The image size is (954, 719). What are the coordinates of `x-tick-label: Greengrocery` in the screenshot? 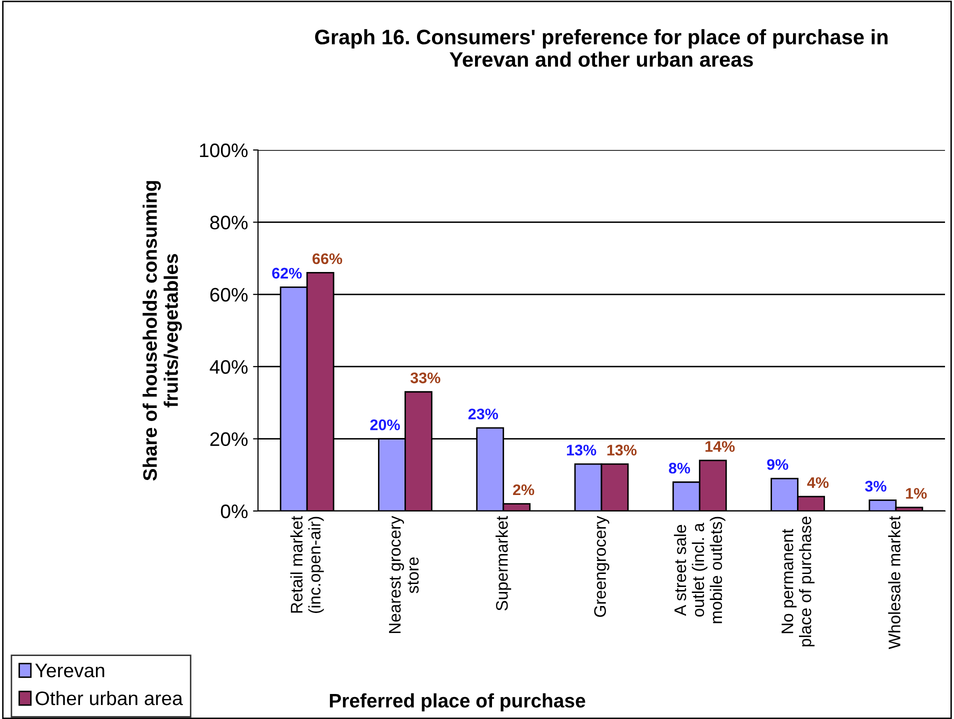 It's located at (602, 566).